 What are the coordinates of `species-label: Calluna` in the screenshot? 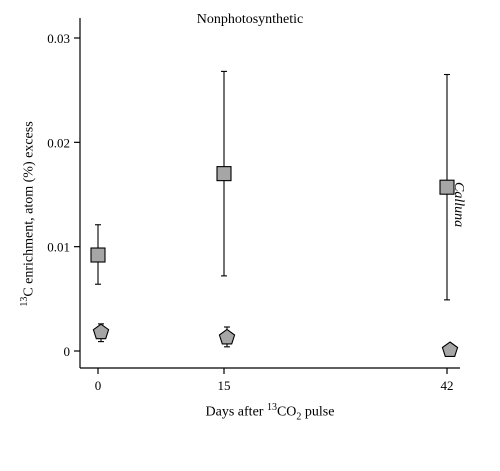 It's located at (458, 205).